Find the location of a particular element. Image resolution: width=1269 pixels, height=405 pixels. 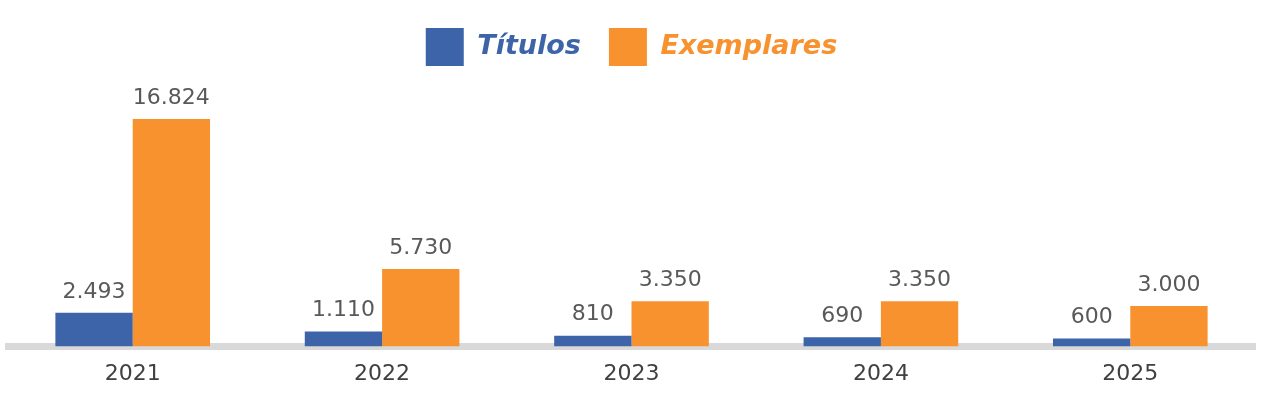

data-label: 3.000 is located at coordinates (1169, 283).